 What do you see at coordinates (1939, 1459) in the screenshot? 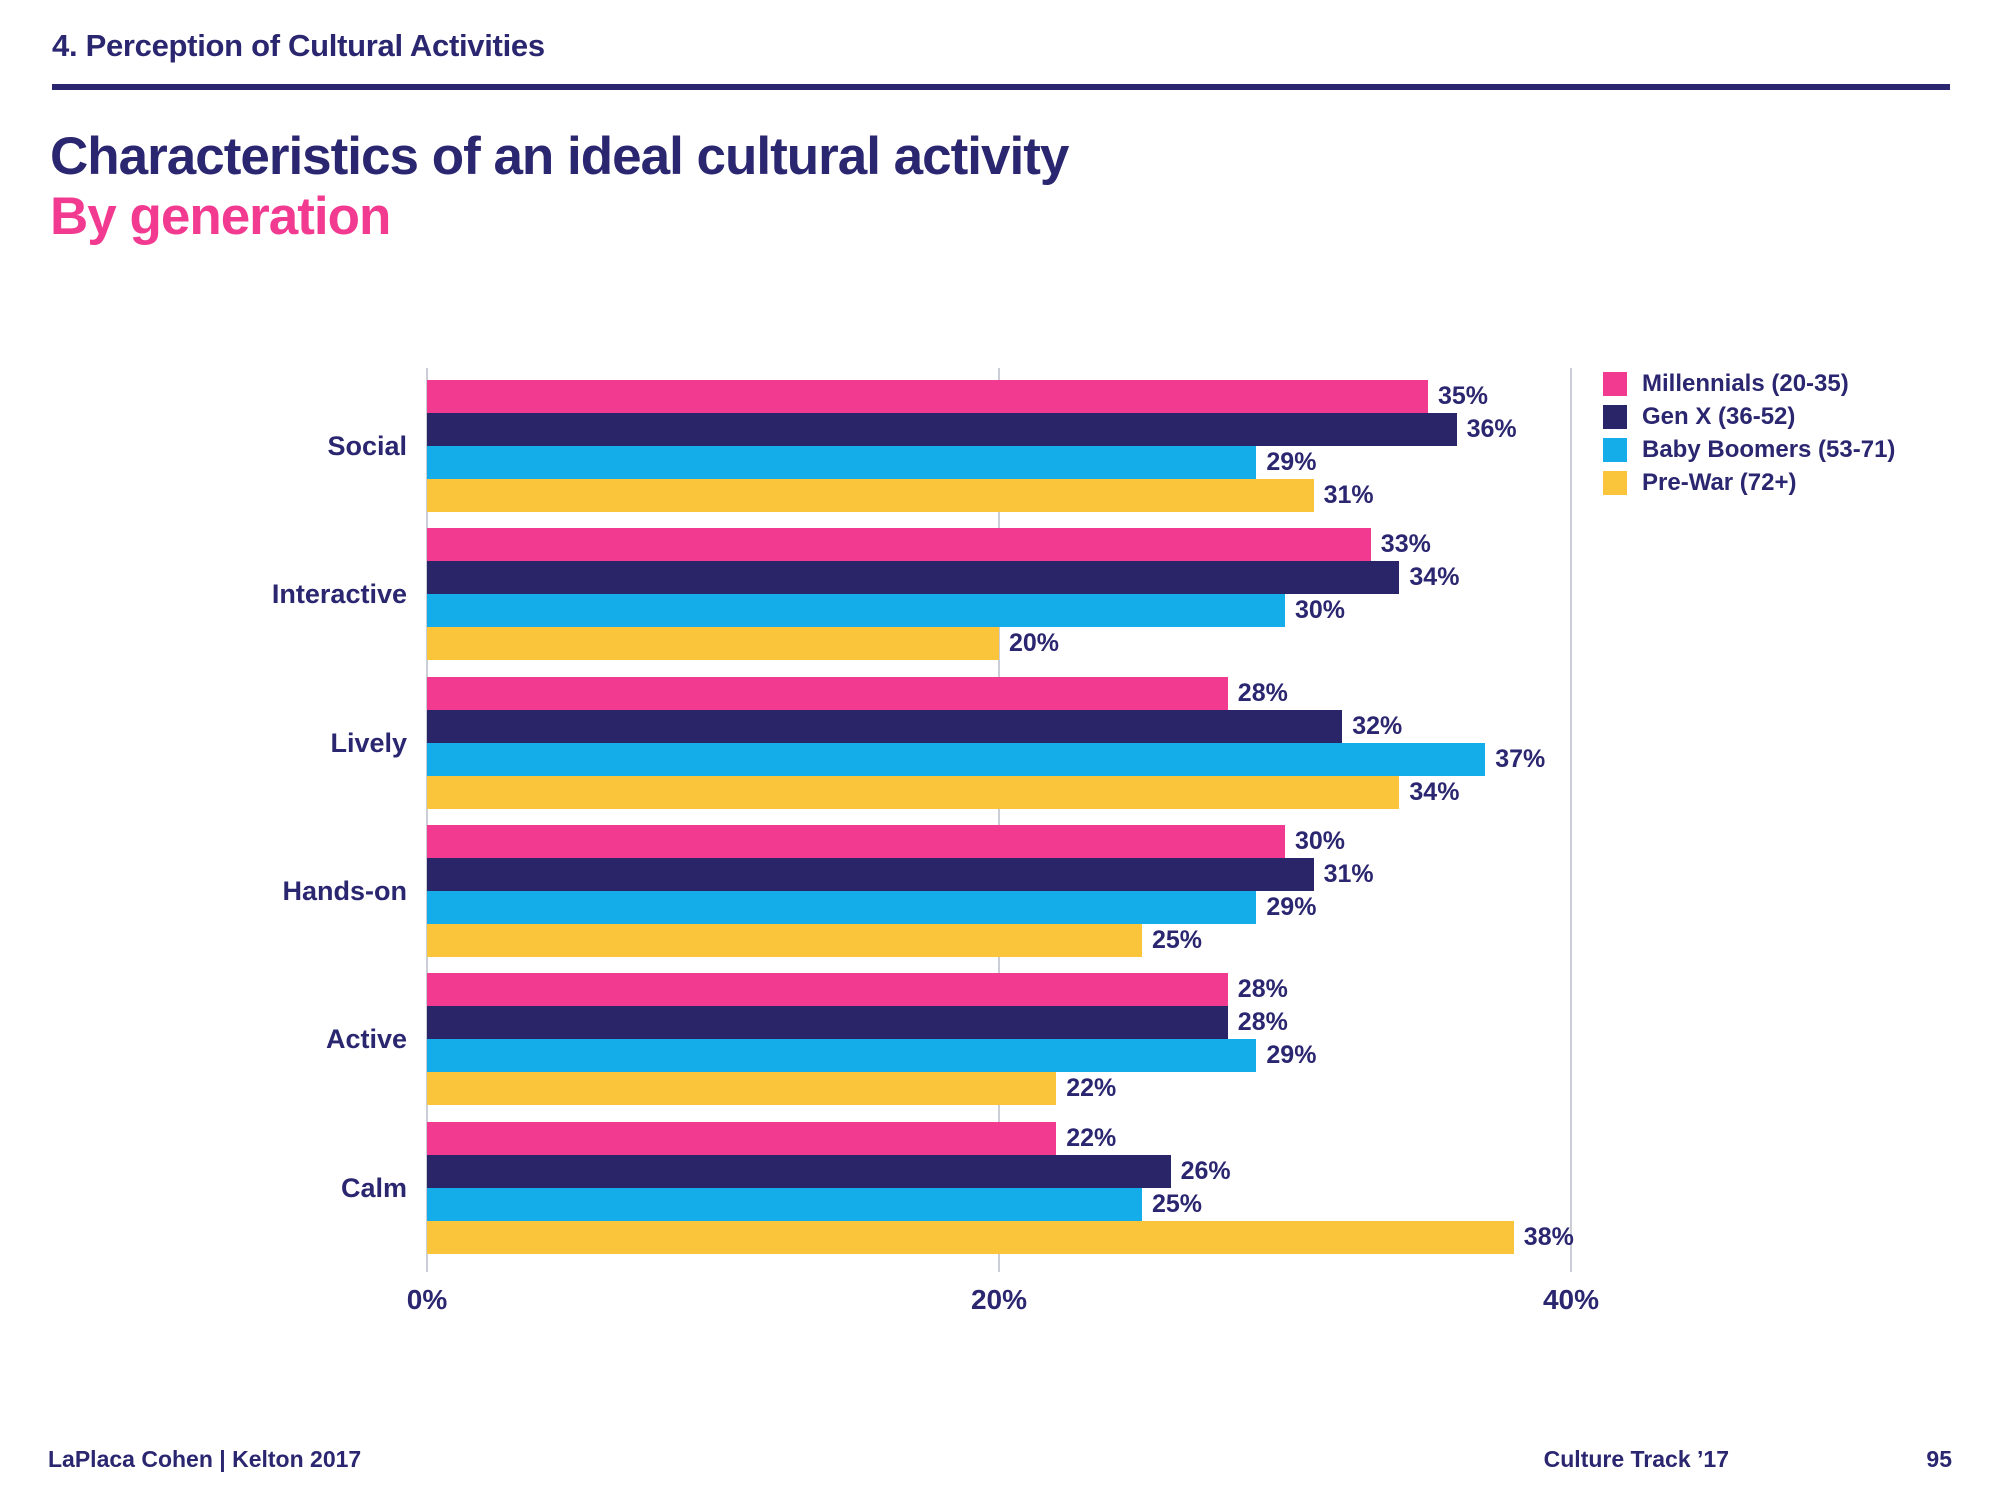
I see `page-number: 95` at bounding box center [1939, 1459].